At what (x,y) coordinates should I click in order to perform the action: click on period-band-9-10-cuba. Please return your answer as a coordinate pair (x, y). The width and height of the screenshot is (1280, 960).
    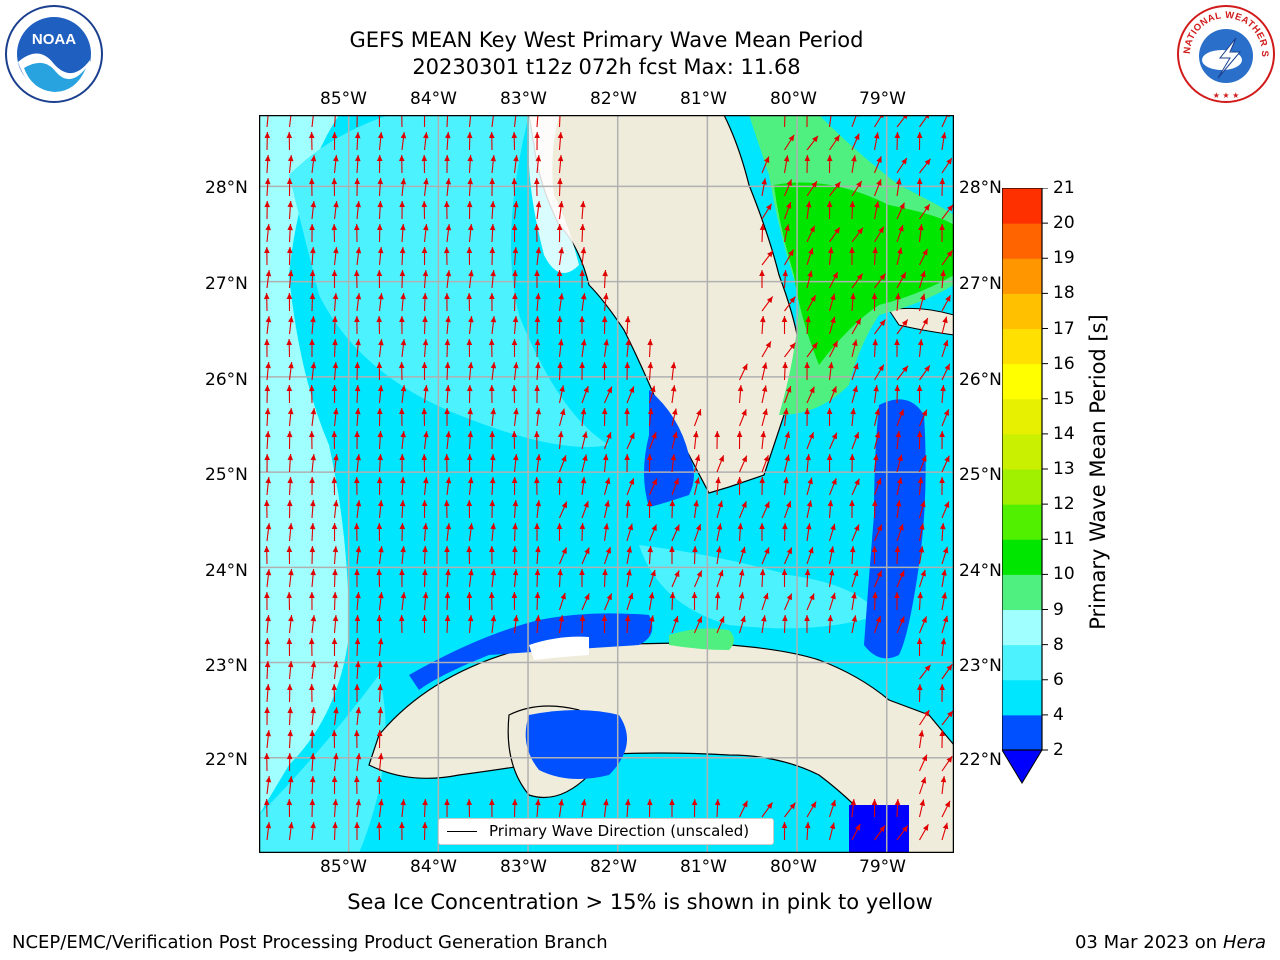
    Looking at the image, I should click on (701, 639).